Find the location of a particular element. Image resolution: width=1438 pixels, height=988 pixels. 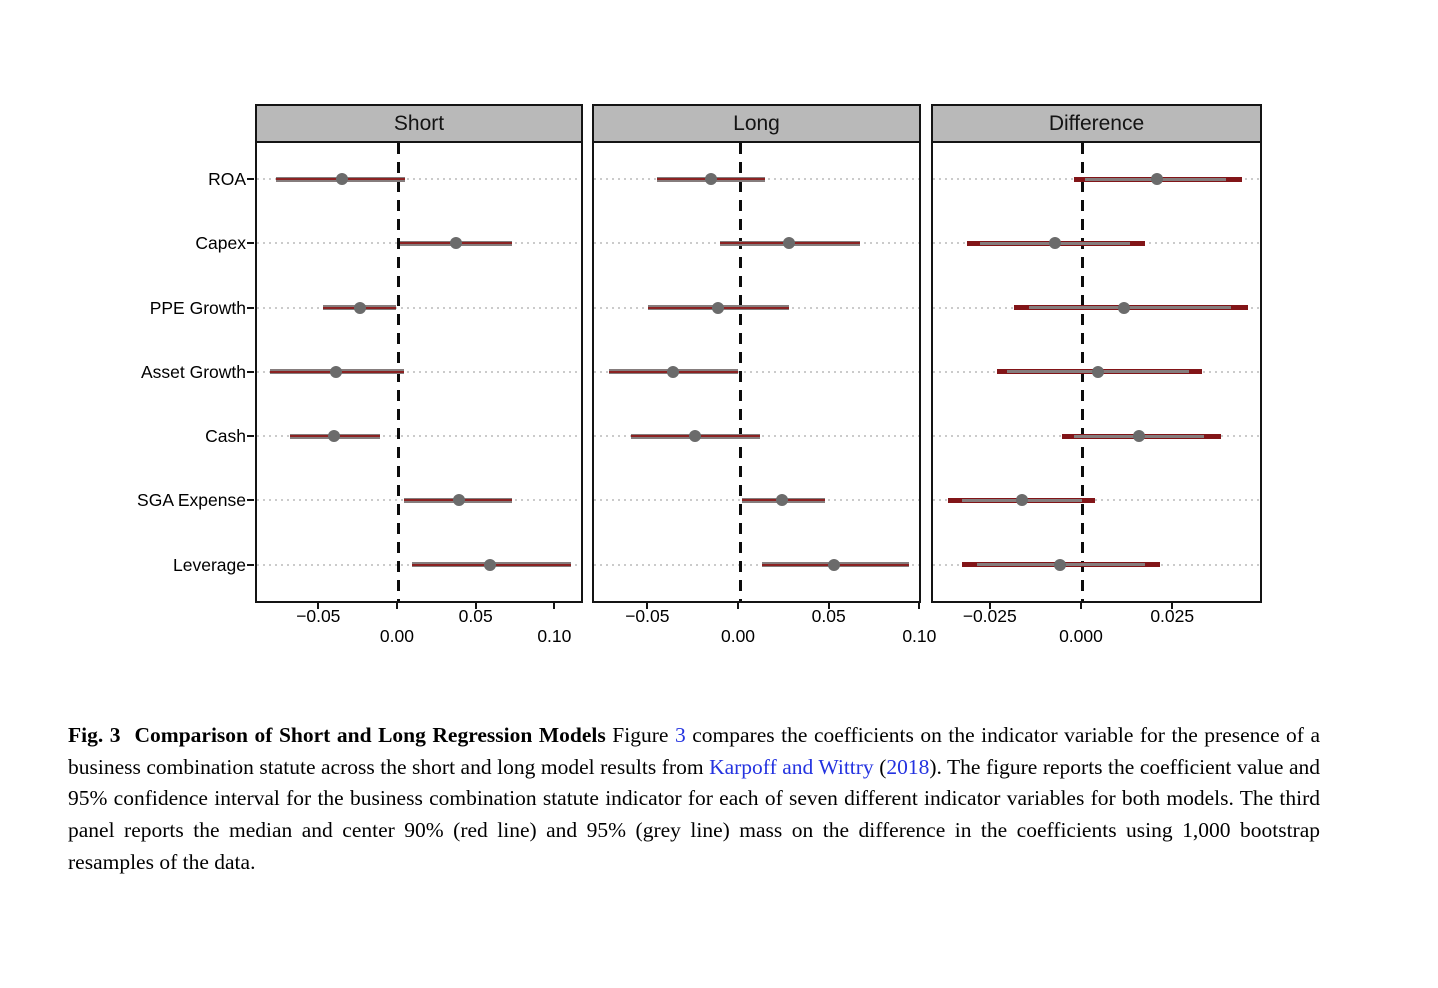

panel-header-difference: Difference is located at coordinates (1096, 123).